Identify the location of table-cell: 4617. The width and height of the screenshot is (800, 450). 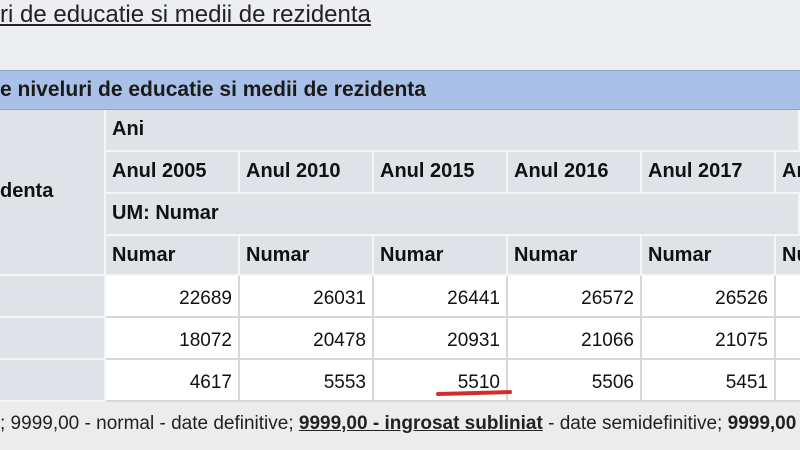
(173, 381).